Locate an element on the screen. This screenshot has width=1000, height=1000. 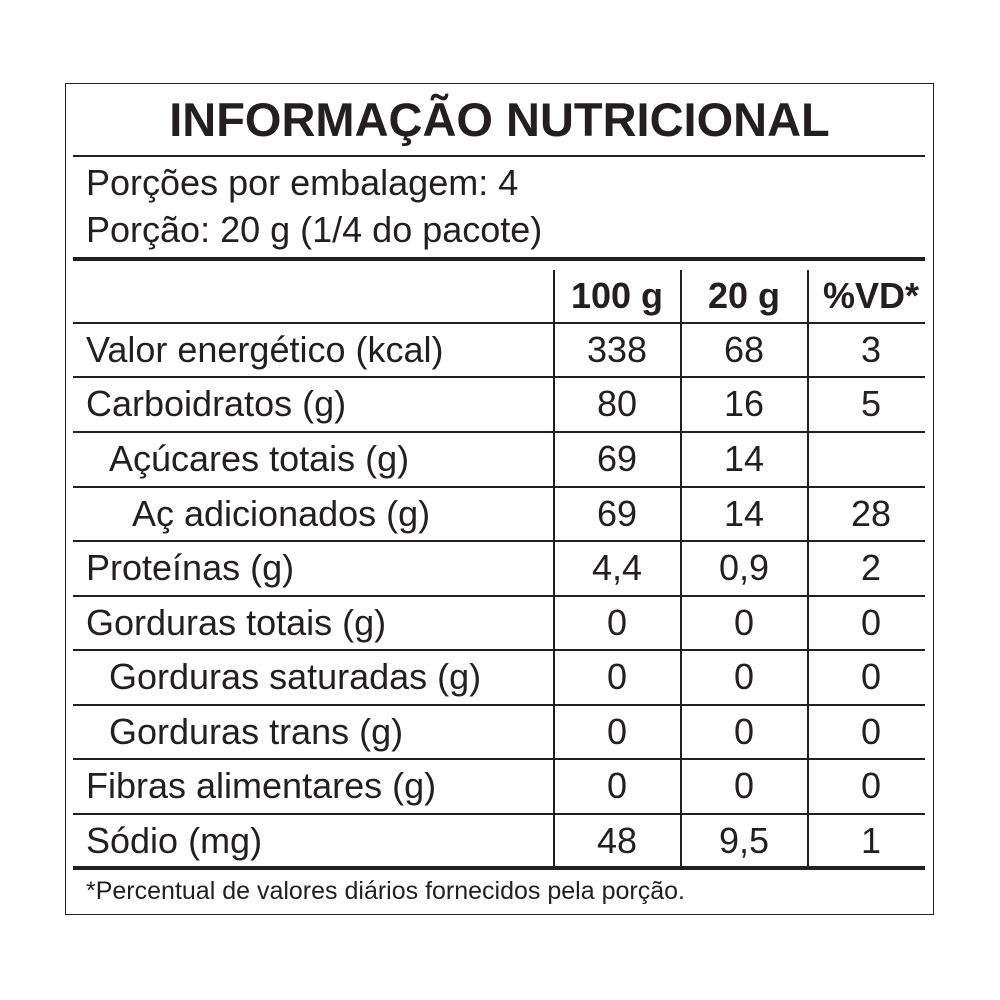
value-daily-percent: 5 is located at coordinates (871, 403).